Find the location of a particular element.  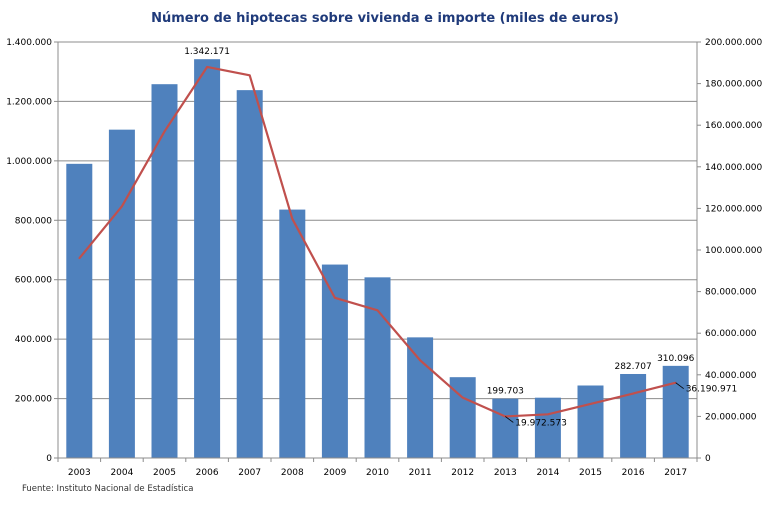

y-left-tick-label: 400.000 is located at coordinates (33, 340).